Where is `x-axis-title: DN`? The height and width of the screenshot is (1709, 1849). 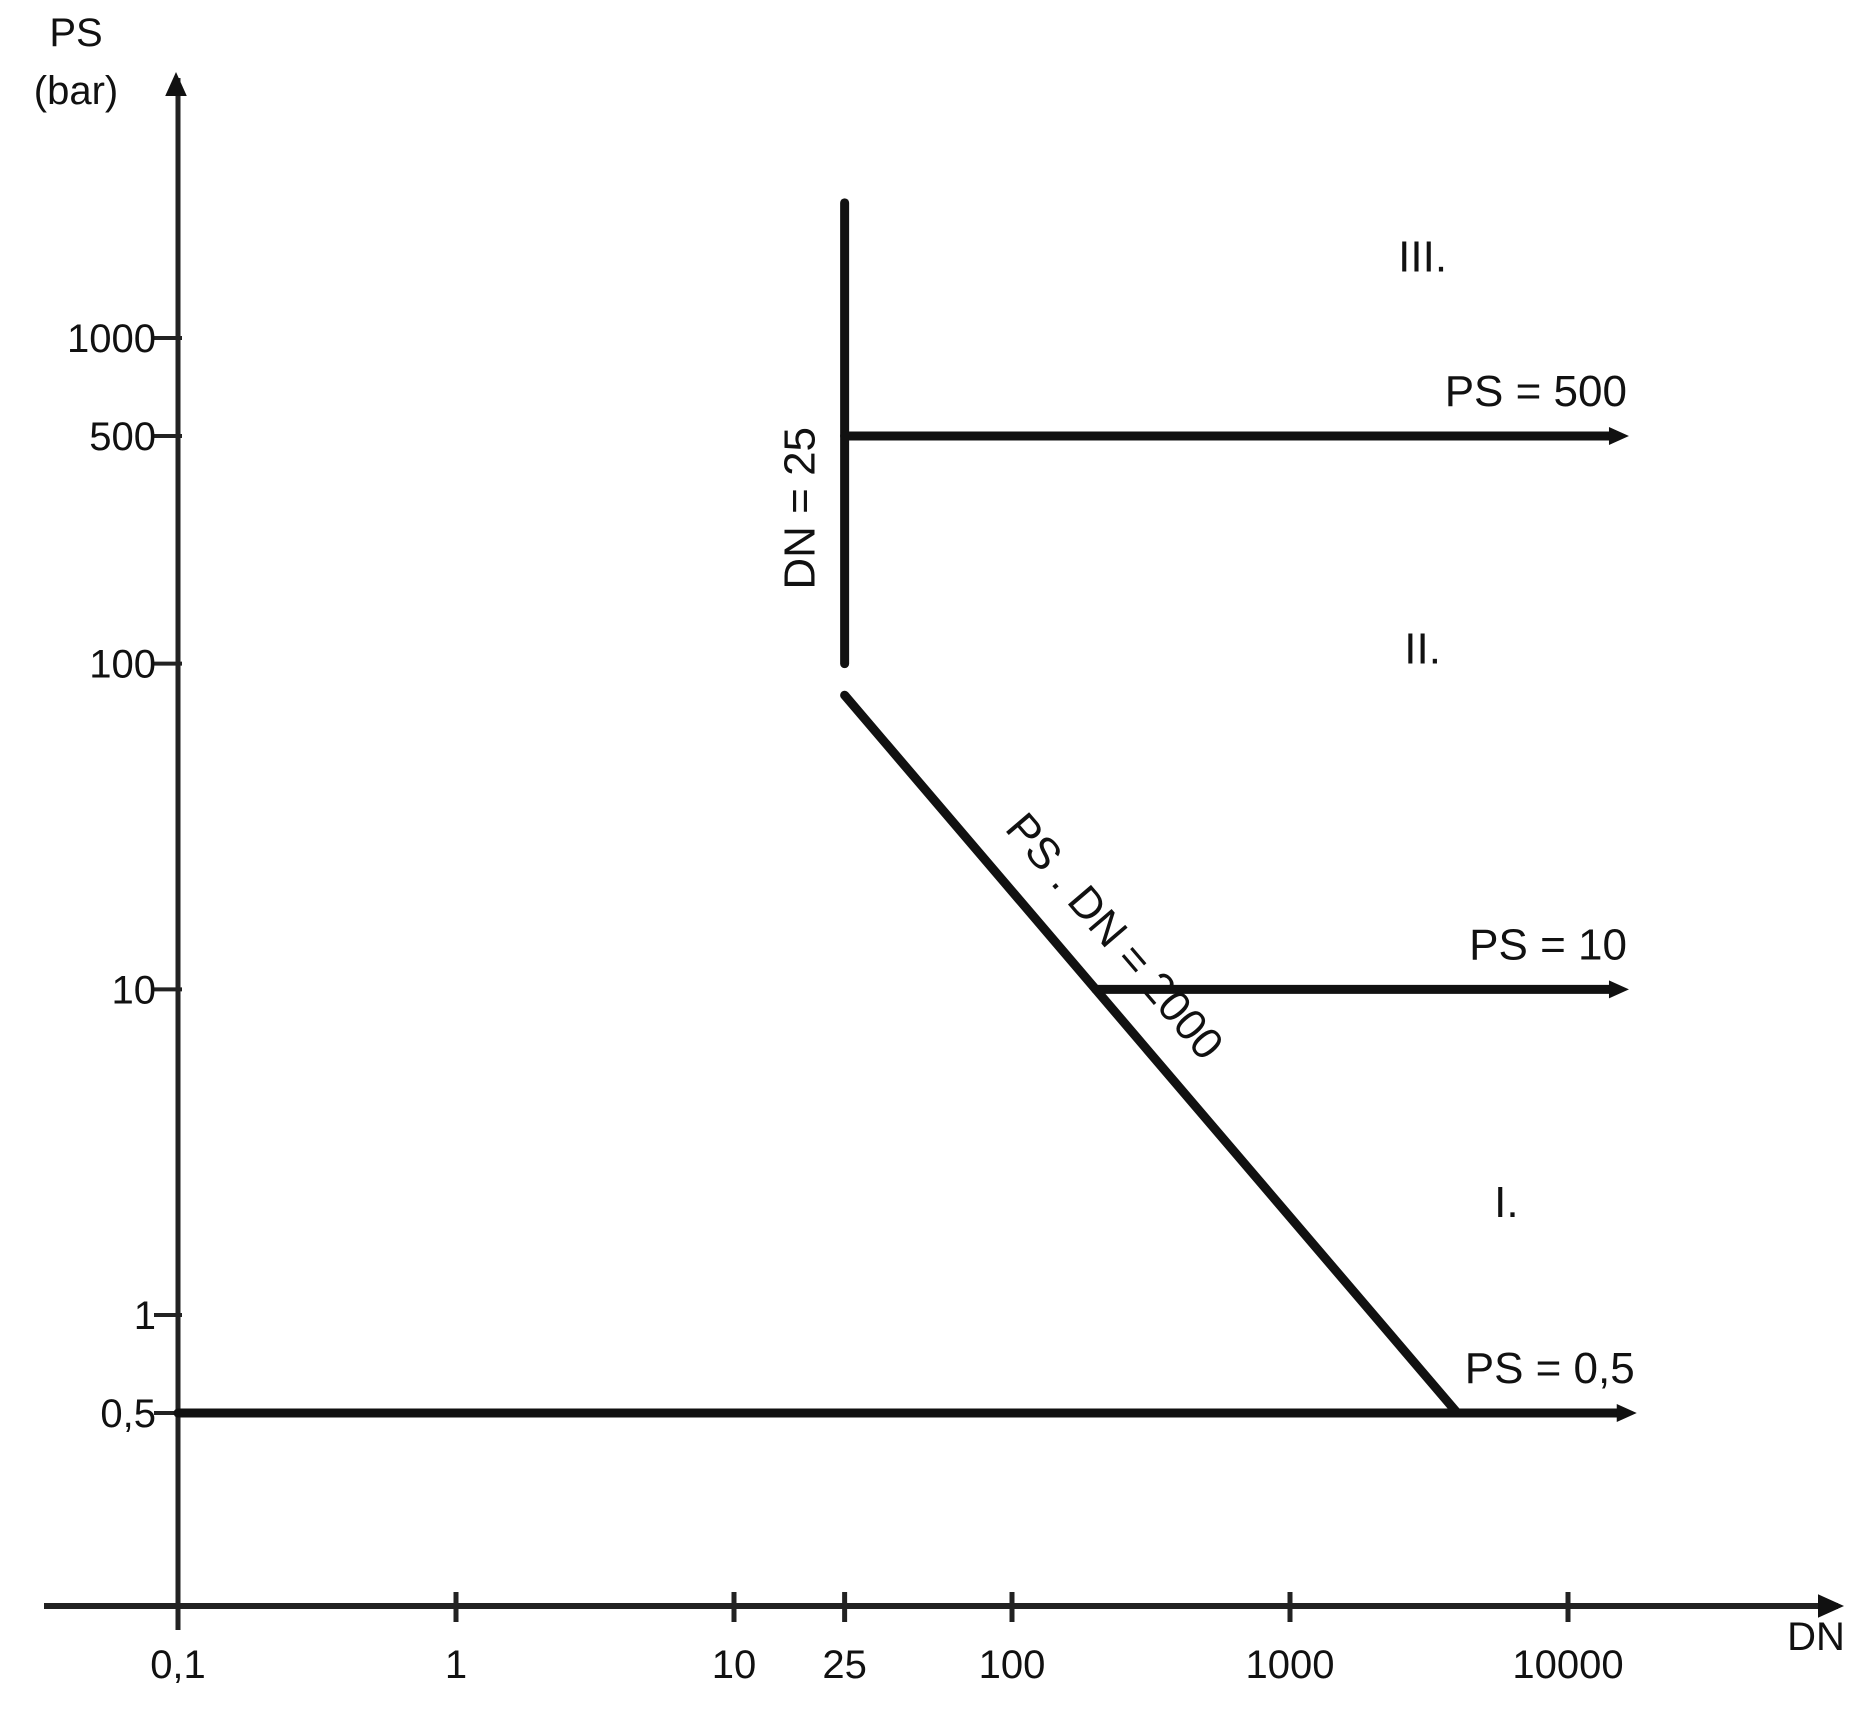 x-axis-title: DN is located at coordinates (1816, 1637).